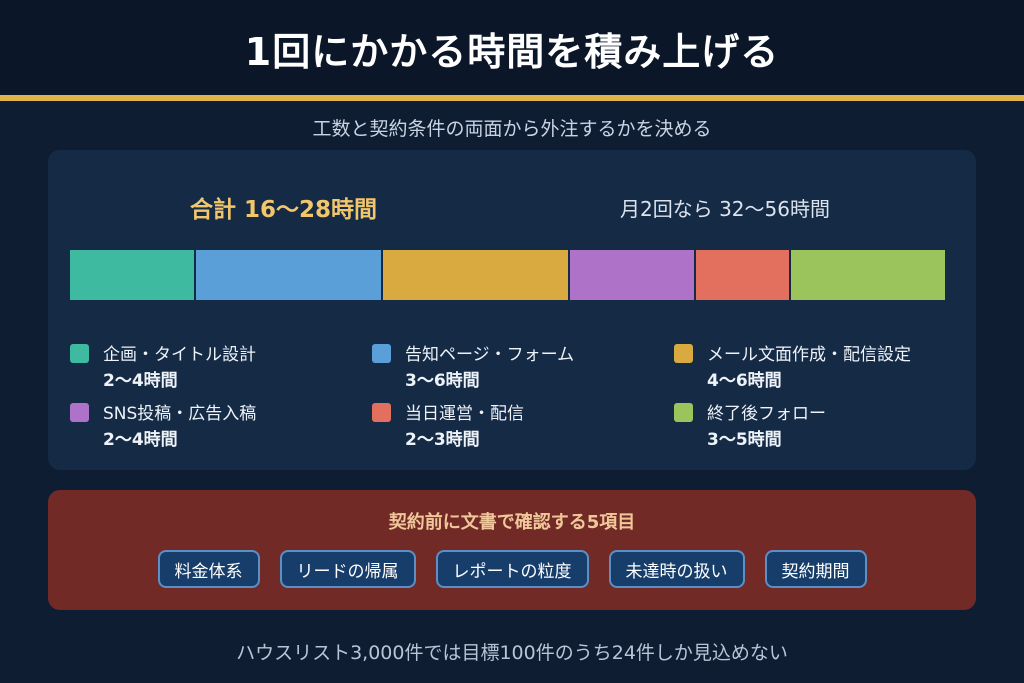 The width and height of the screenshot is (1024, 683). Describe the element at coordinates (744, 440) in the screenshot. I see `task-hours: 3〜5時間` at that location.